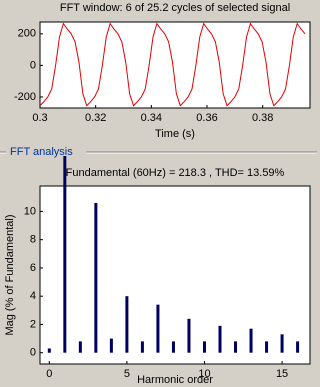 This screenshot has height=387, width=320. What do you see at coordinates (30, 211) in the screenshot?
I see `y-tick-label: 10` at bounding box center [30, 211].